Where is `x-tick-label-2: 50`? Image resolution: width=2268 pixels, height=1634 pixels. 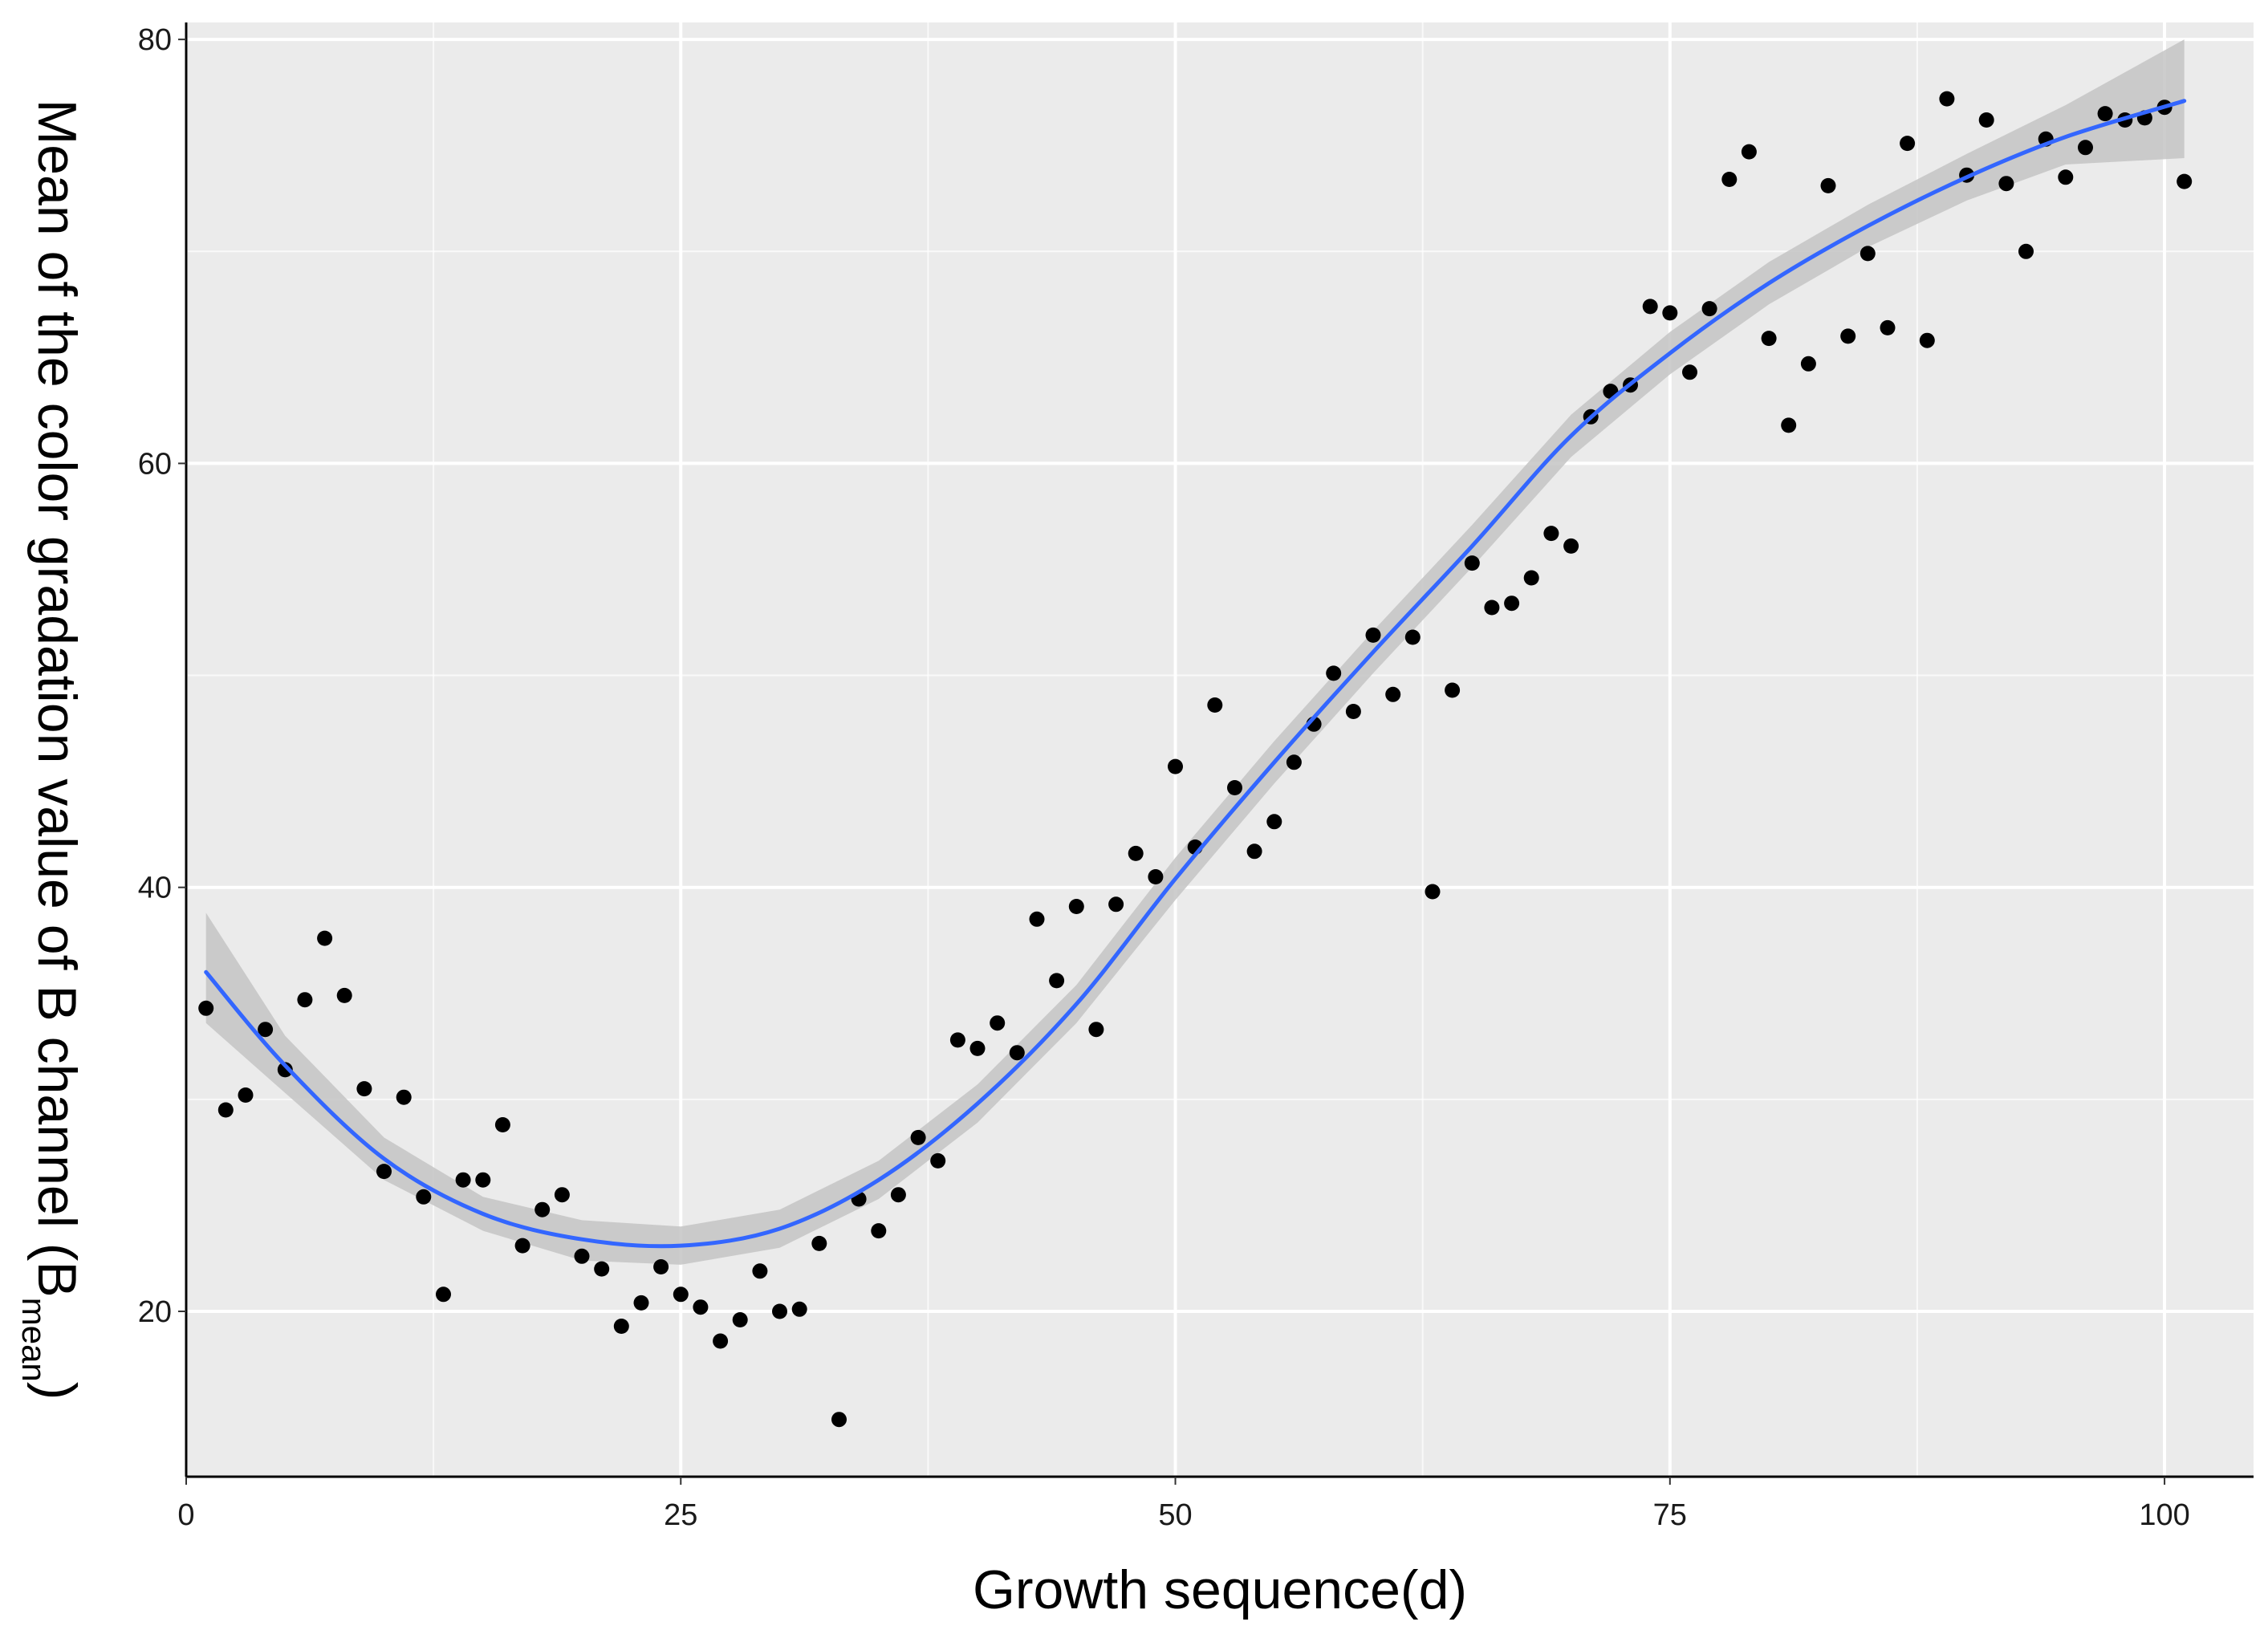
x-tick-label-2: 50 is located at coordinates (1175, 1515).